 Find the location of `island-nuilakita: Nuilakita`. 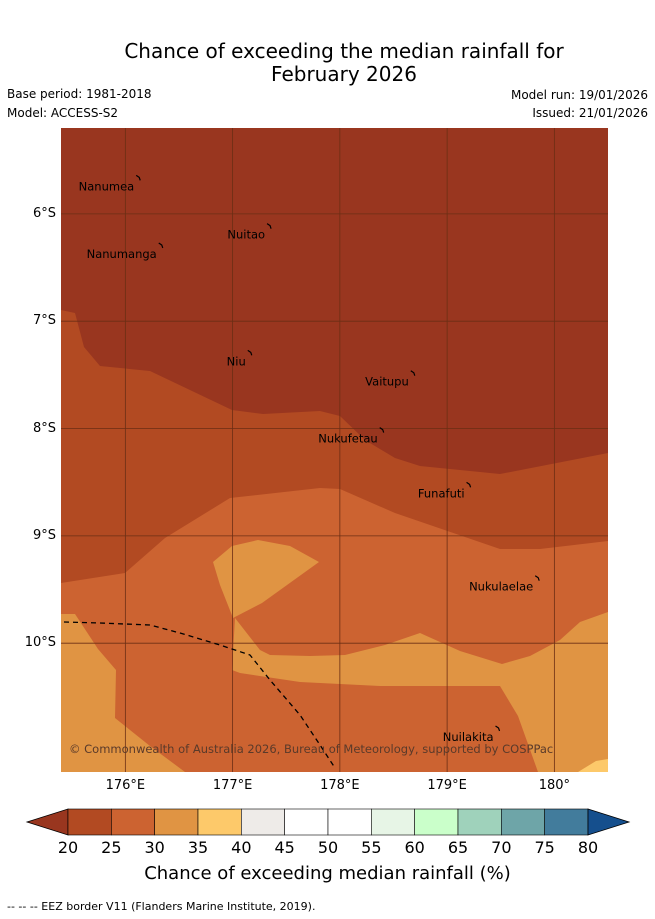

island-nuilakita: Nuilakita is located at coordinates (472, 734).